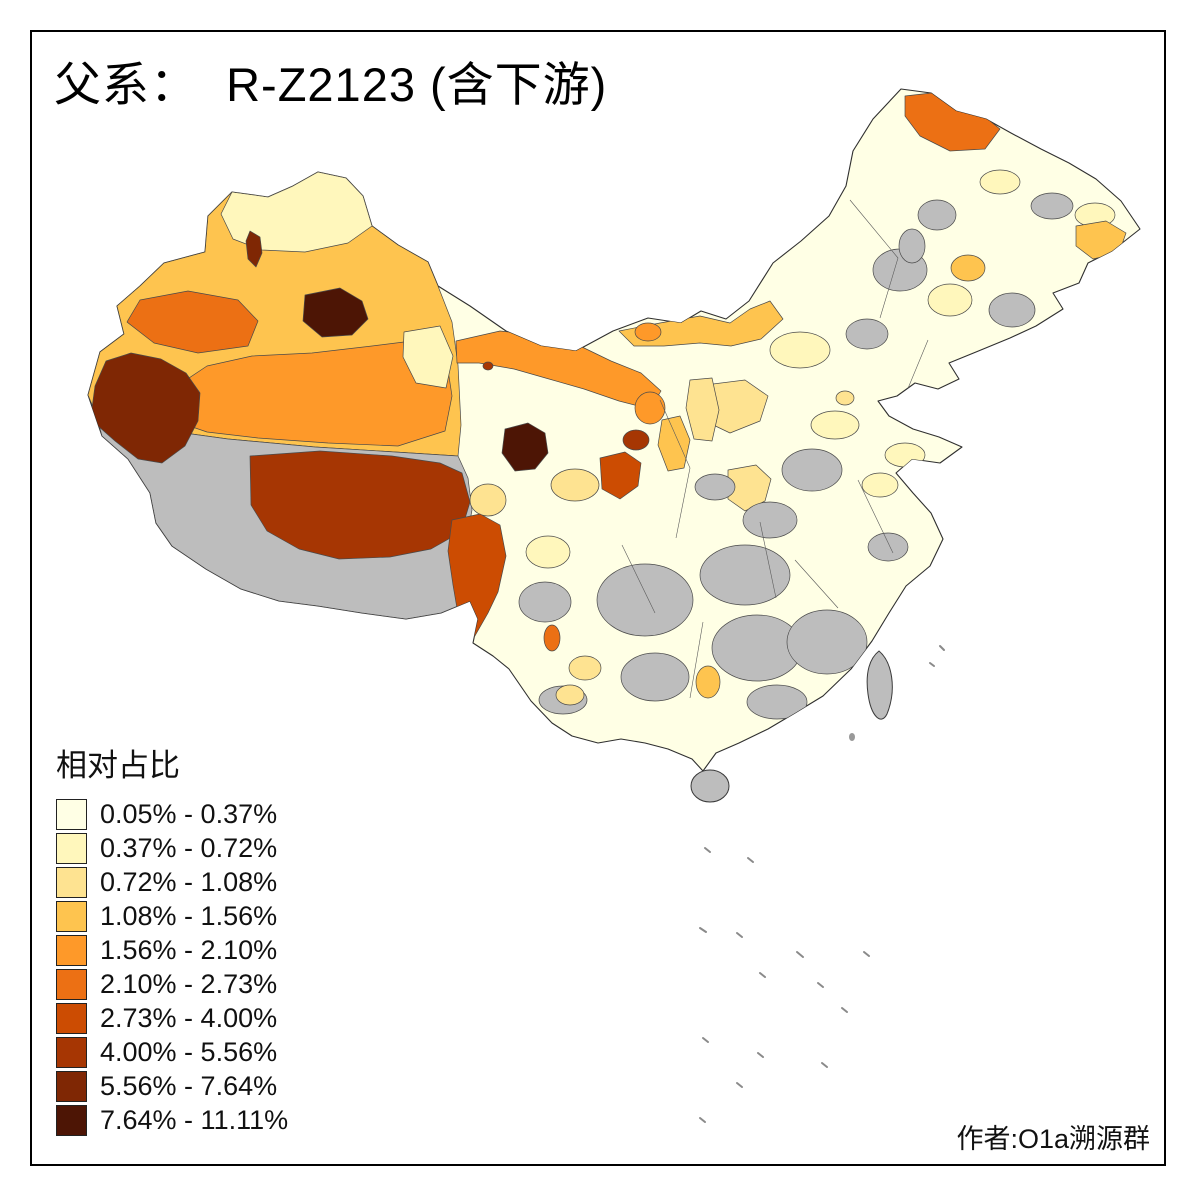 The image size is (1200, 1200). What do you see at coordinates (189, 1018) in the screenshot?
I see `legend-label: 2.73% - 4.00%` at bounding box center [189, 1018].